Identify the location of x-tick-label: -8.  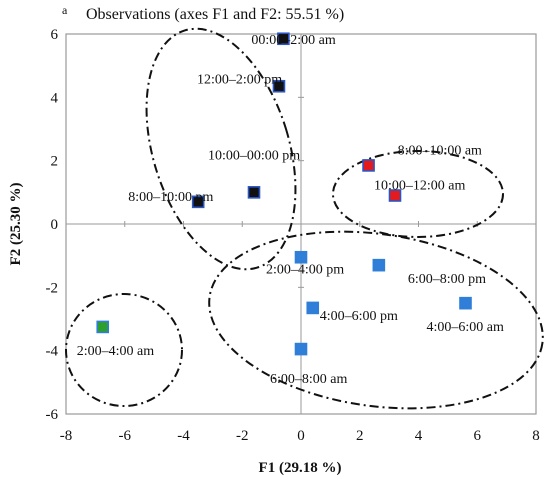
(66, 436).